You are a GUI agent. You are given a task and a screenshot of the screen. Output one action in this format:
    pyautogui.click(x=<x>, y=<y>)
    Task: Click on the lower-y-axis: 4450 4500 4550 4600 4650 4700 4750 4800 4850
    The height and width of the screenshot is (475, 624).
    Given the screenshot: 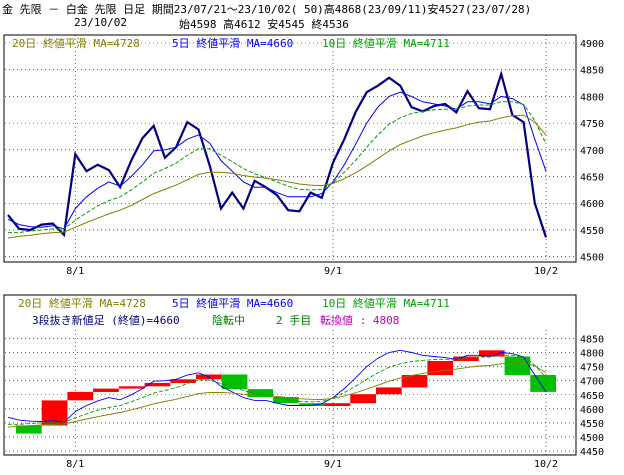 What is the action you would take?
    pyautogui.click(x=592, y=396)
    